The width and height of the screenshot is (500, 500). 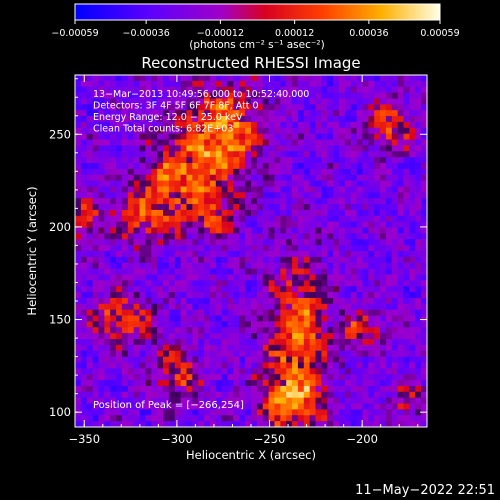 I want to click on y-tick-label: 100, so click(x=60, y=412).